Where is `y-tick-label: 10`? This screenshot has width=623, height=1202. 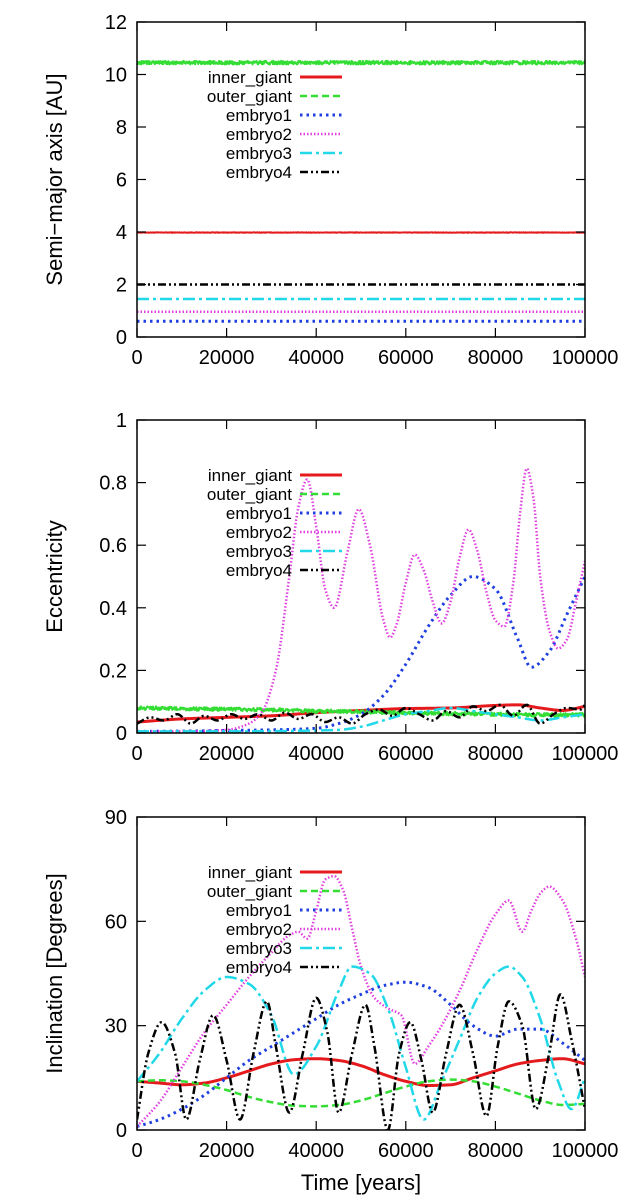 y-tick-label: 10 is located at coordinates (116, 76).